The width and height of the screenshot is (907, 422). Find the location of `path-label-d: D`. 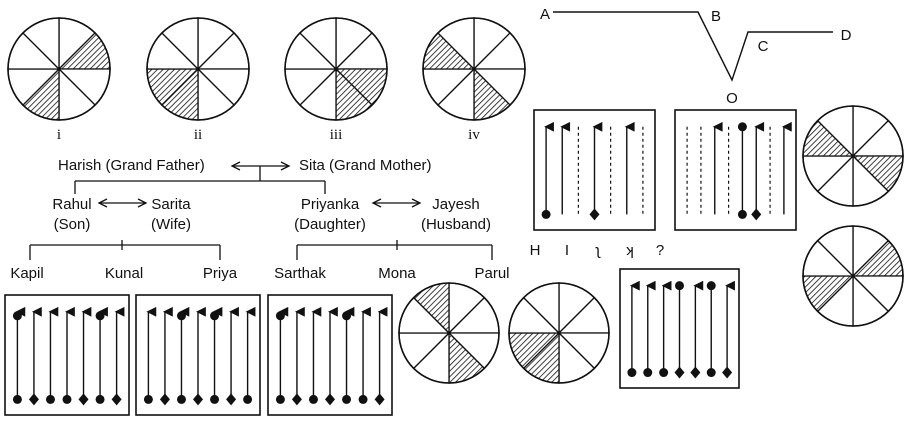

path-label-d: D is located at coordinates (846, 35).